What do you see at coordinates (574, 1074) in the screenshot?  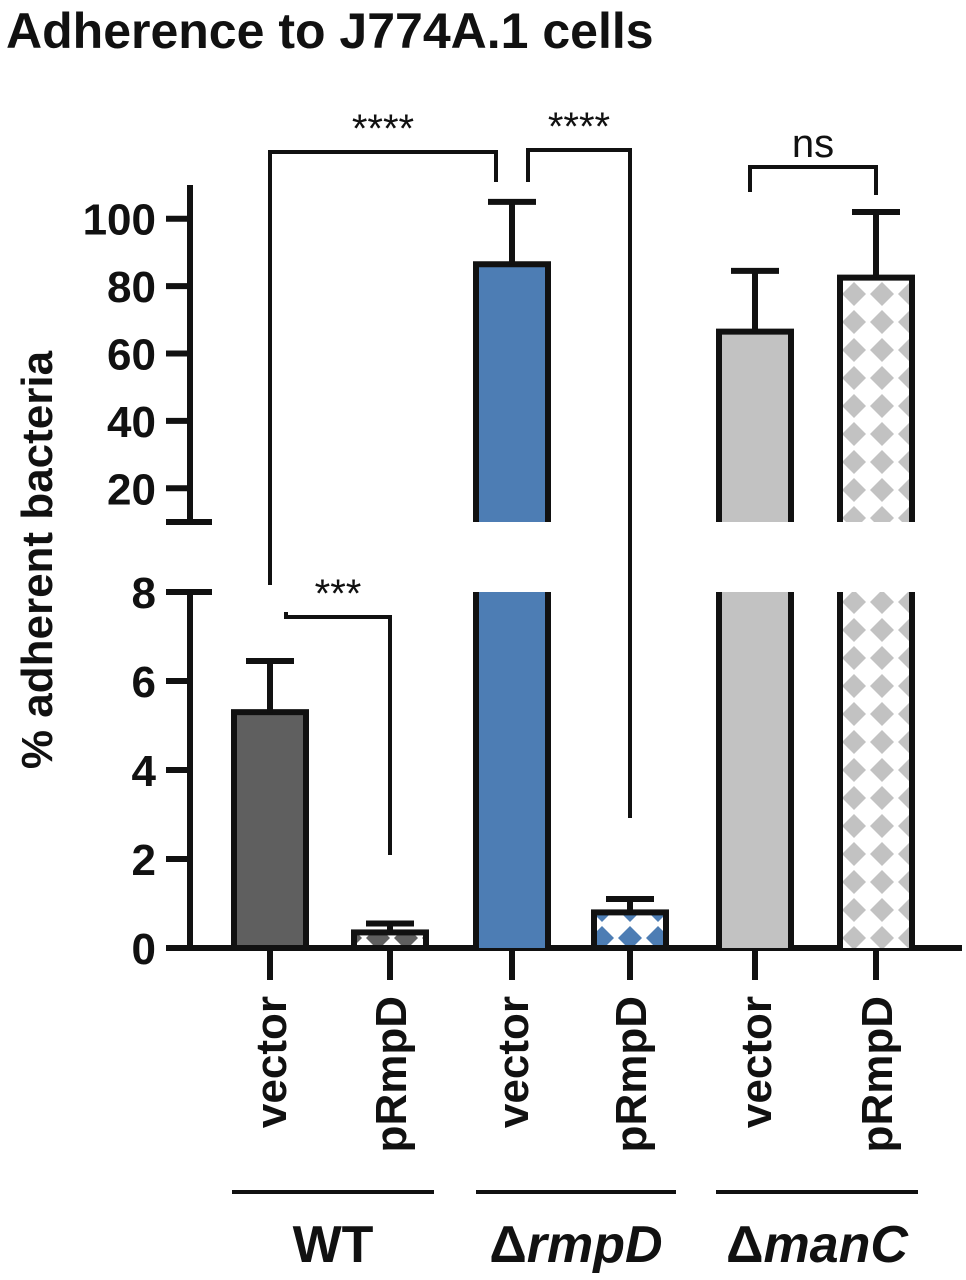 I see `x-axis-labels: vector pRmpD vector pRmpD vector pRmpD` at bounding box center [574, 1074].